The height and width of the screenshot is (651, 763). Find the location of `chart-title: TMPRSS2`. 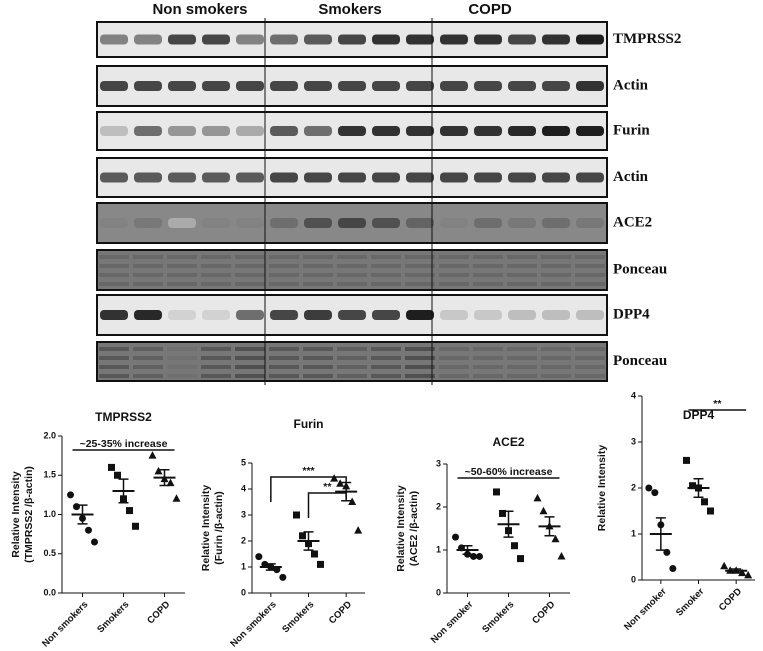

chart-title: TMPRSS2 is located at coordinates (123, 417).